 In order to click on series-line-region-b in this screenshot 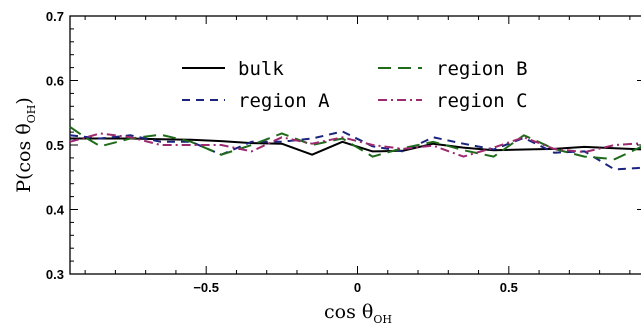, I will do `click(355, 143)`.